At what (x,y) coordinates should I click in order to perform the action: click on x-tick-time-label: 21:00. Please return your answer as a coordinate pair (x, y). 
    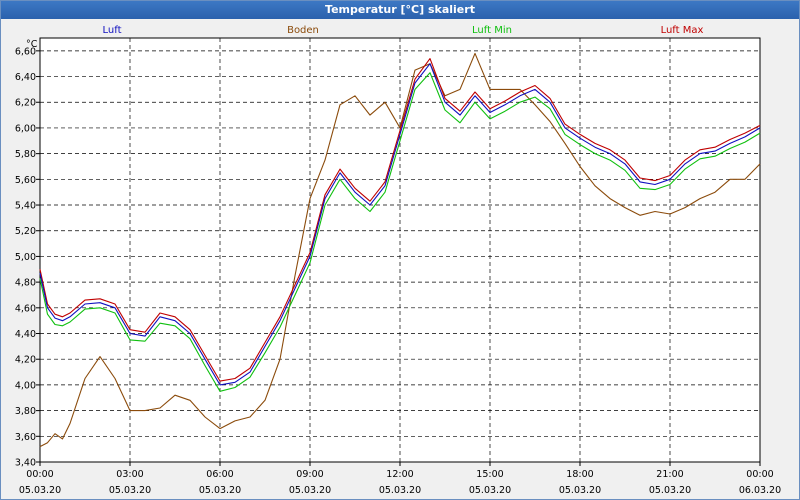
    Looking at the image, I should click on (669, 474).